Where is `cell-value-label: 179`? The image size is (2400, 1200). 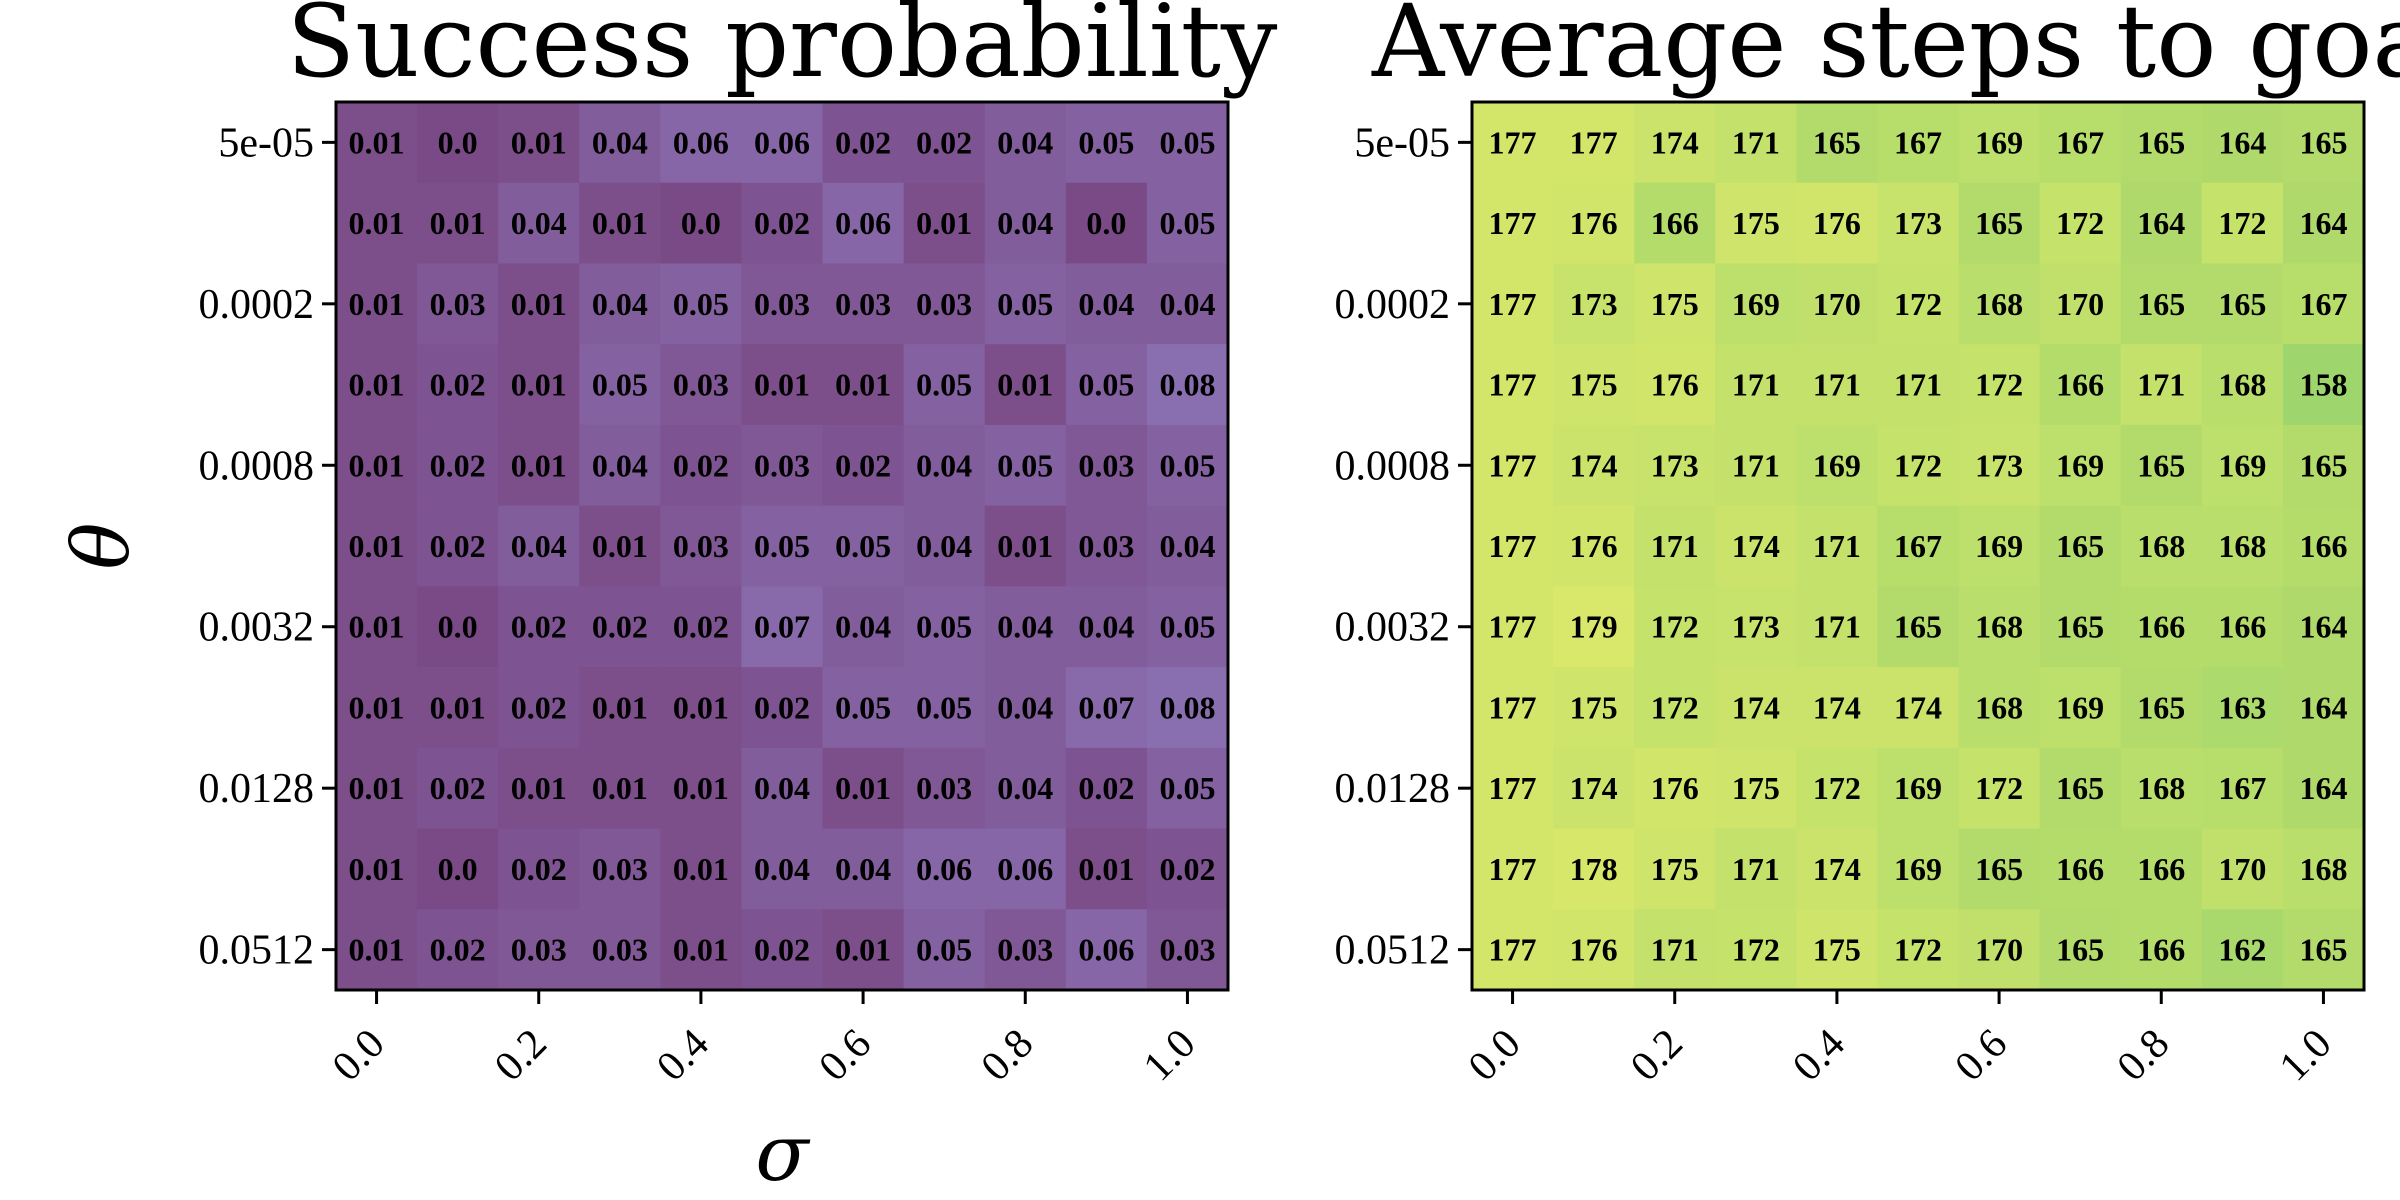 cell-value-label: 179 is located at coordinates (1594, 627).